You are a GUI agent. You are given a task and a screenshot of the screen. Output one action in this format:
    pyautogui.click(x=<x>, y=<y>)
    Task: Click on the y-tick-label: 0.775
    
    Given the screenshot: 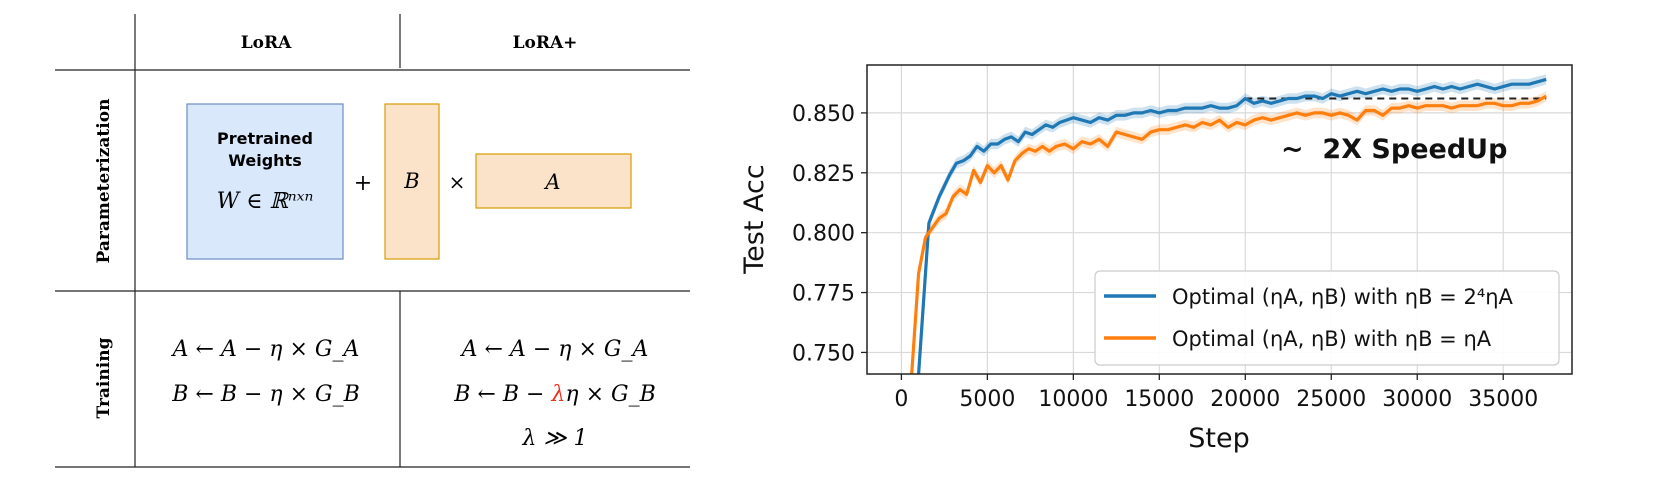 What is the action you would take?
    pyautogui.click(x=823, y=294)
    